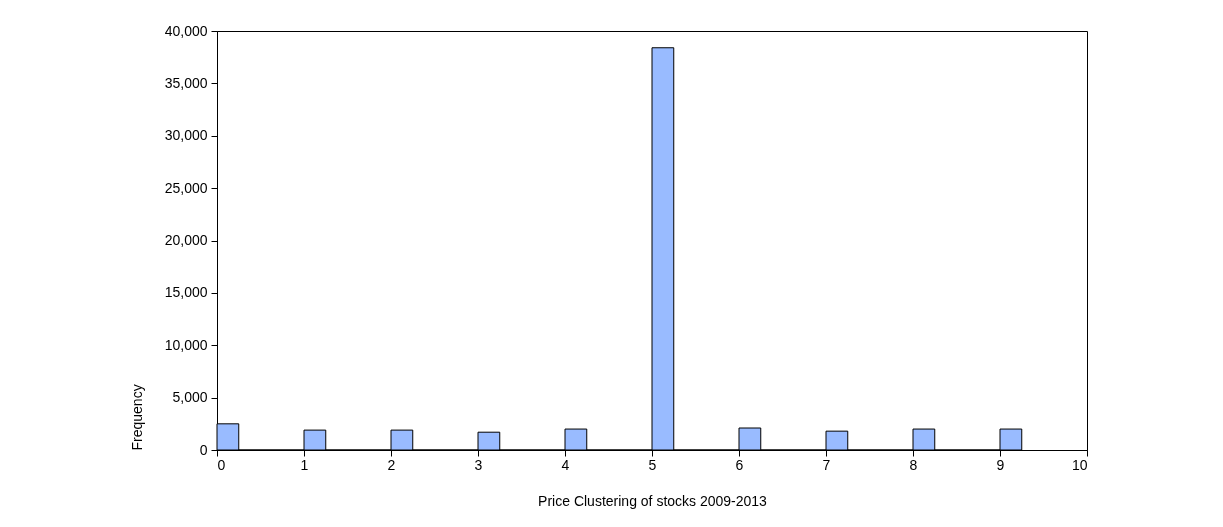 Image resolution: width=1223 pixels, height=527 pixels. What do you see at coordinates (478, 464) in the screenshot?
I see `x-tick-label: 3` at bounding box center [478, 464].